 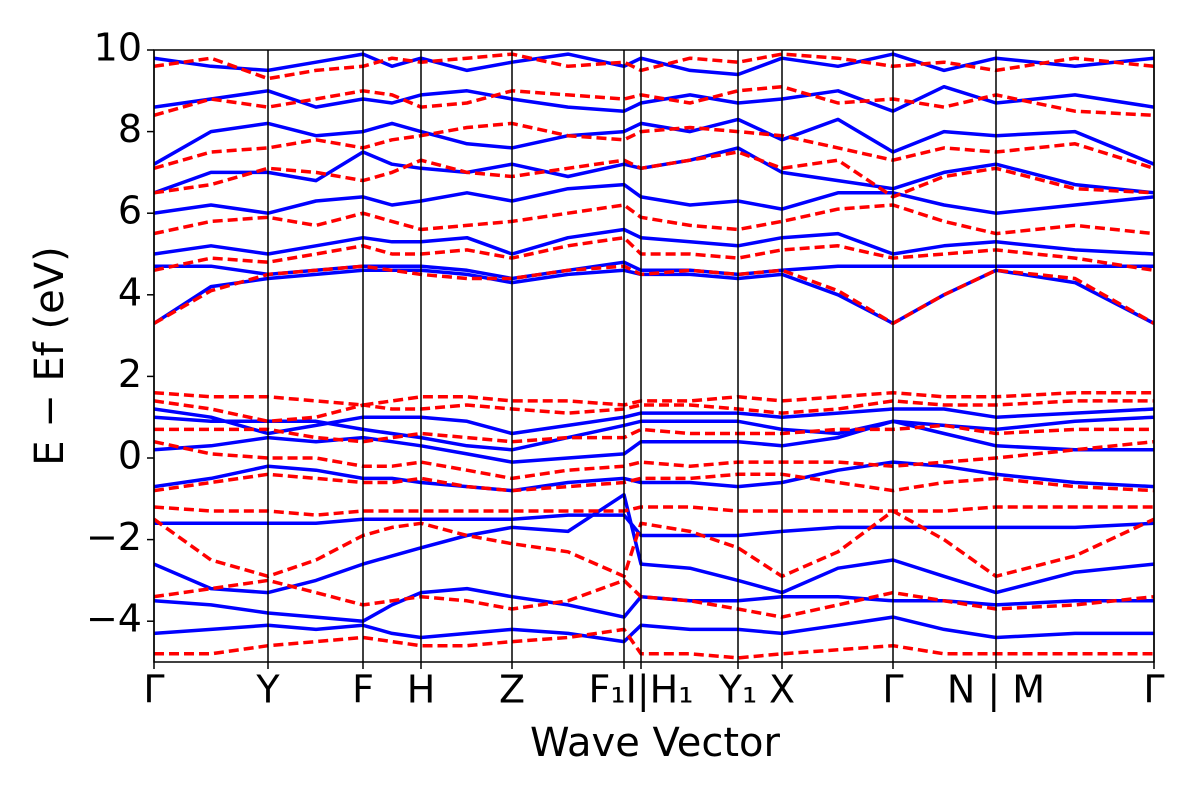 I want to click on x-tick-label: Y₁, so click(x=737, y=690).